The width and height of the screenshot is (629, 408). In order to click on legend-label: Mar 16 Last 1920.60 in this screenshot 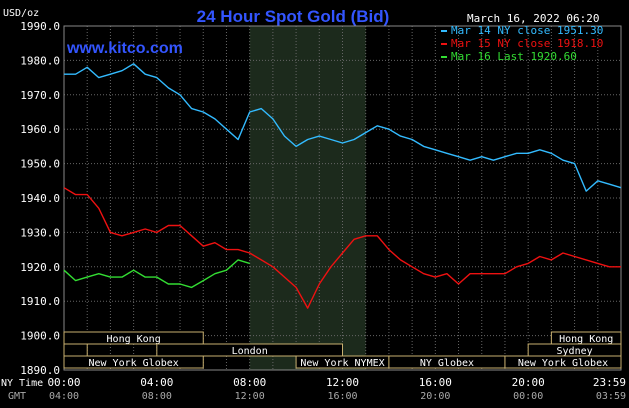, I will do `click(514, 56)`.